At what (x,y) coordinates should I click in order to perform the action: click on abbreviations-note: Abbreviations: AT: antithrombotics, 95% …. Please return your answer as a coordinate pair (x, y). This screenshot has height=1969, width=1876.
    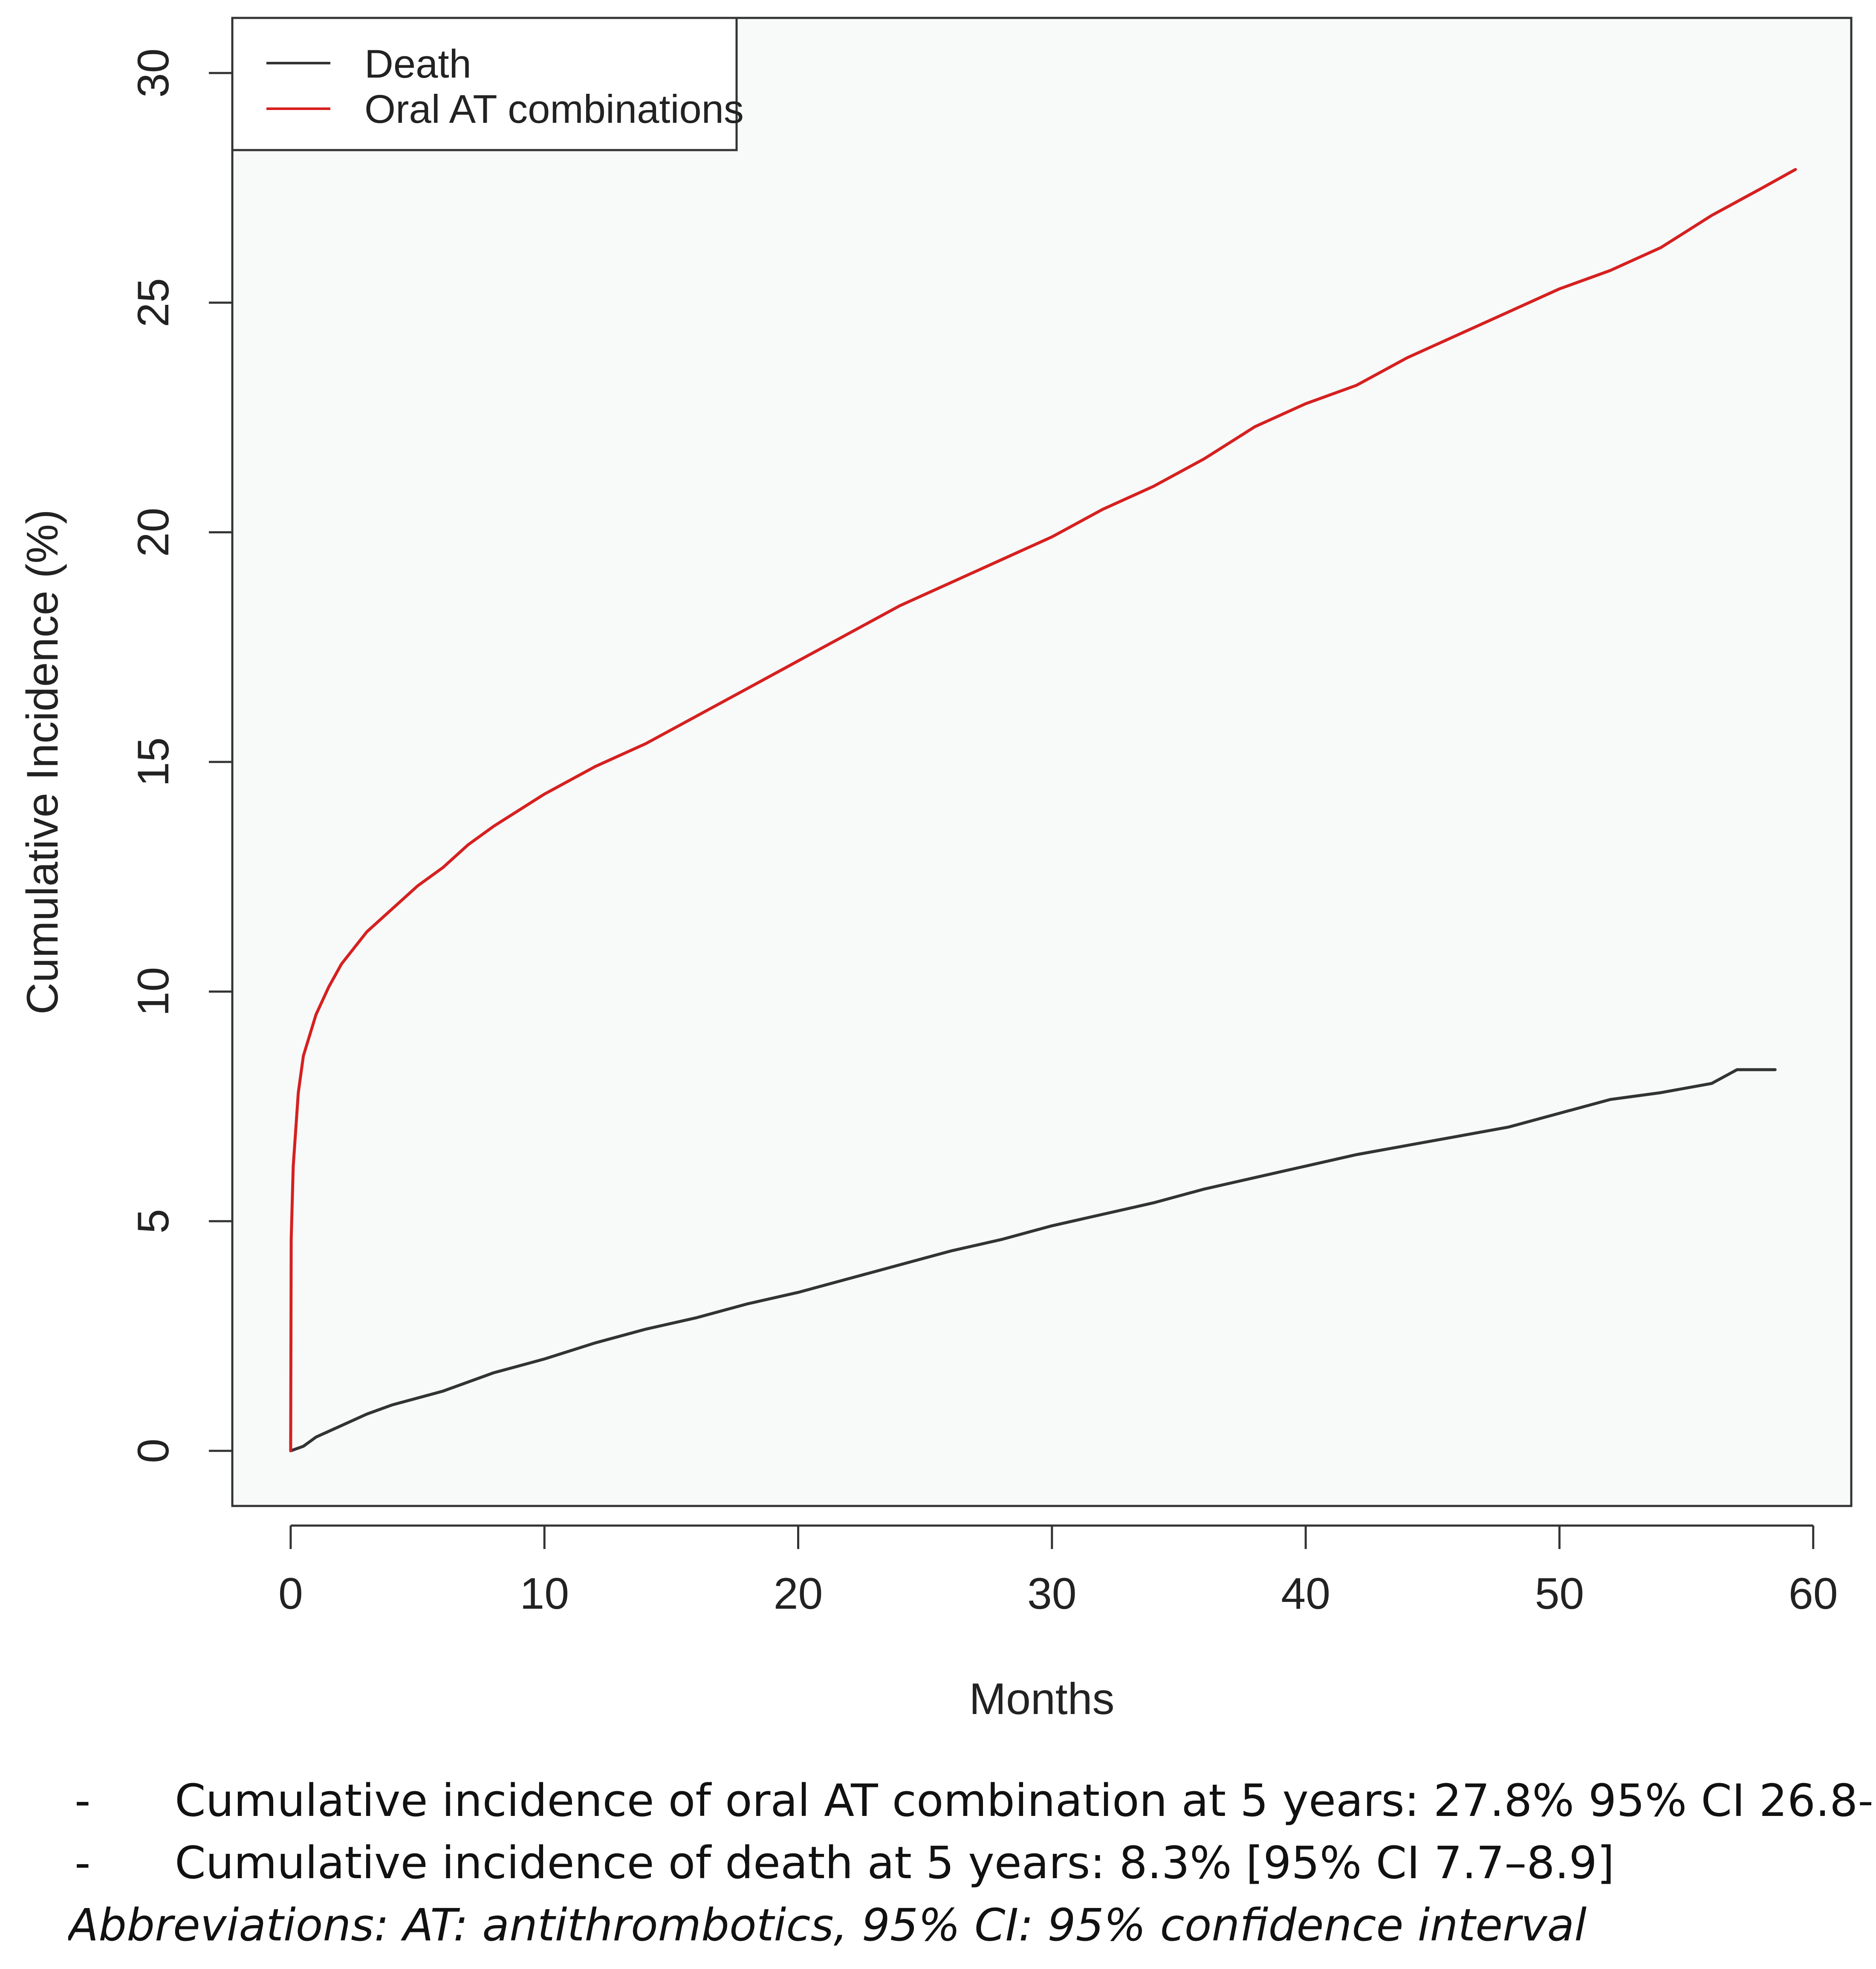
    Looking at the image, I should click on (827, 1925).